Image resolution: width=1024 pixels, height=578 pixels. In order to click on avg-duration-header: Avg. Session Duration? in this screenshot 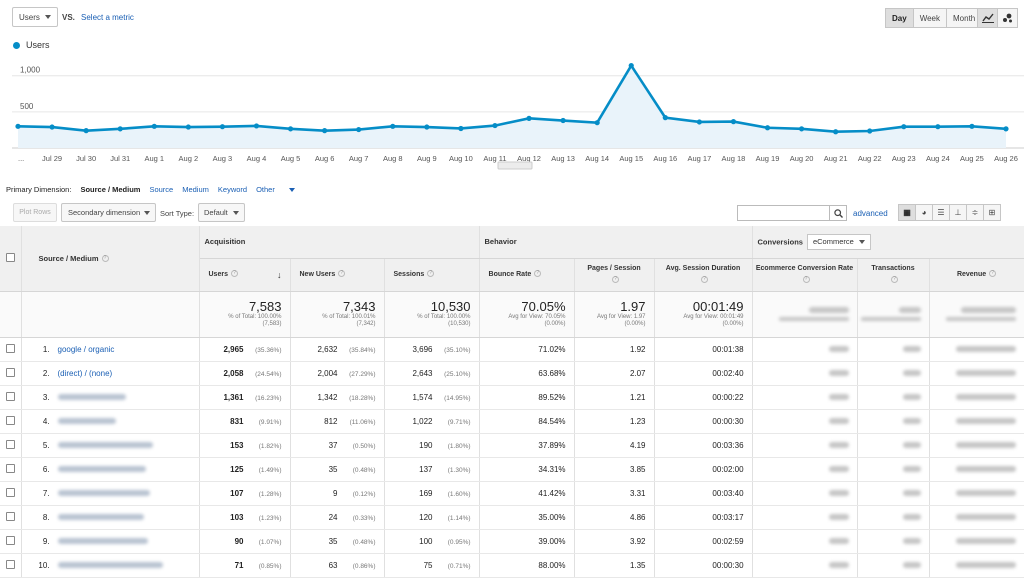, I will do `click(703, 275)`.